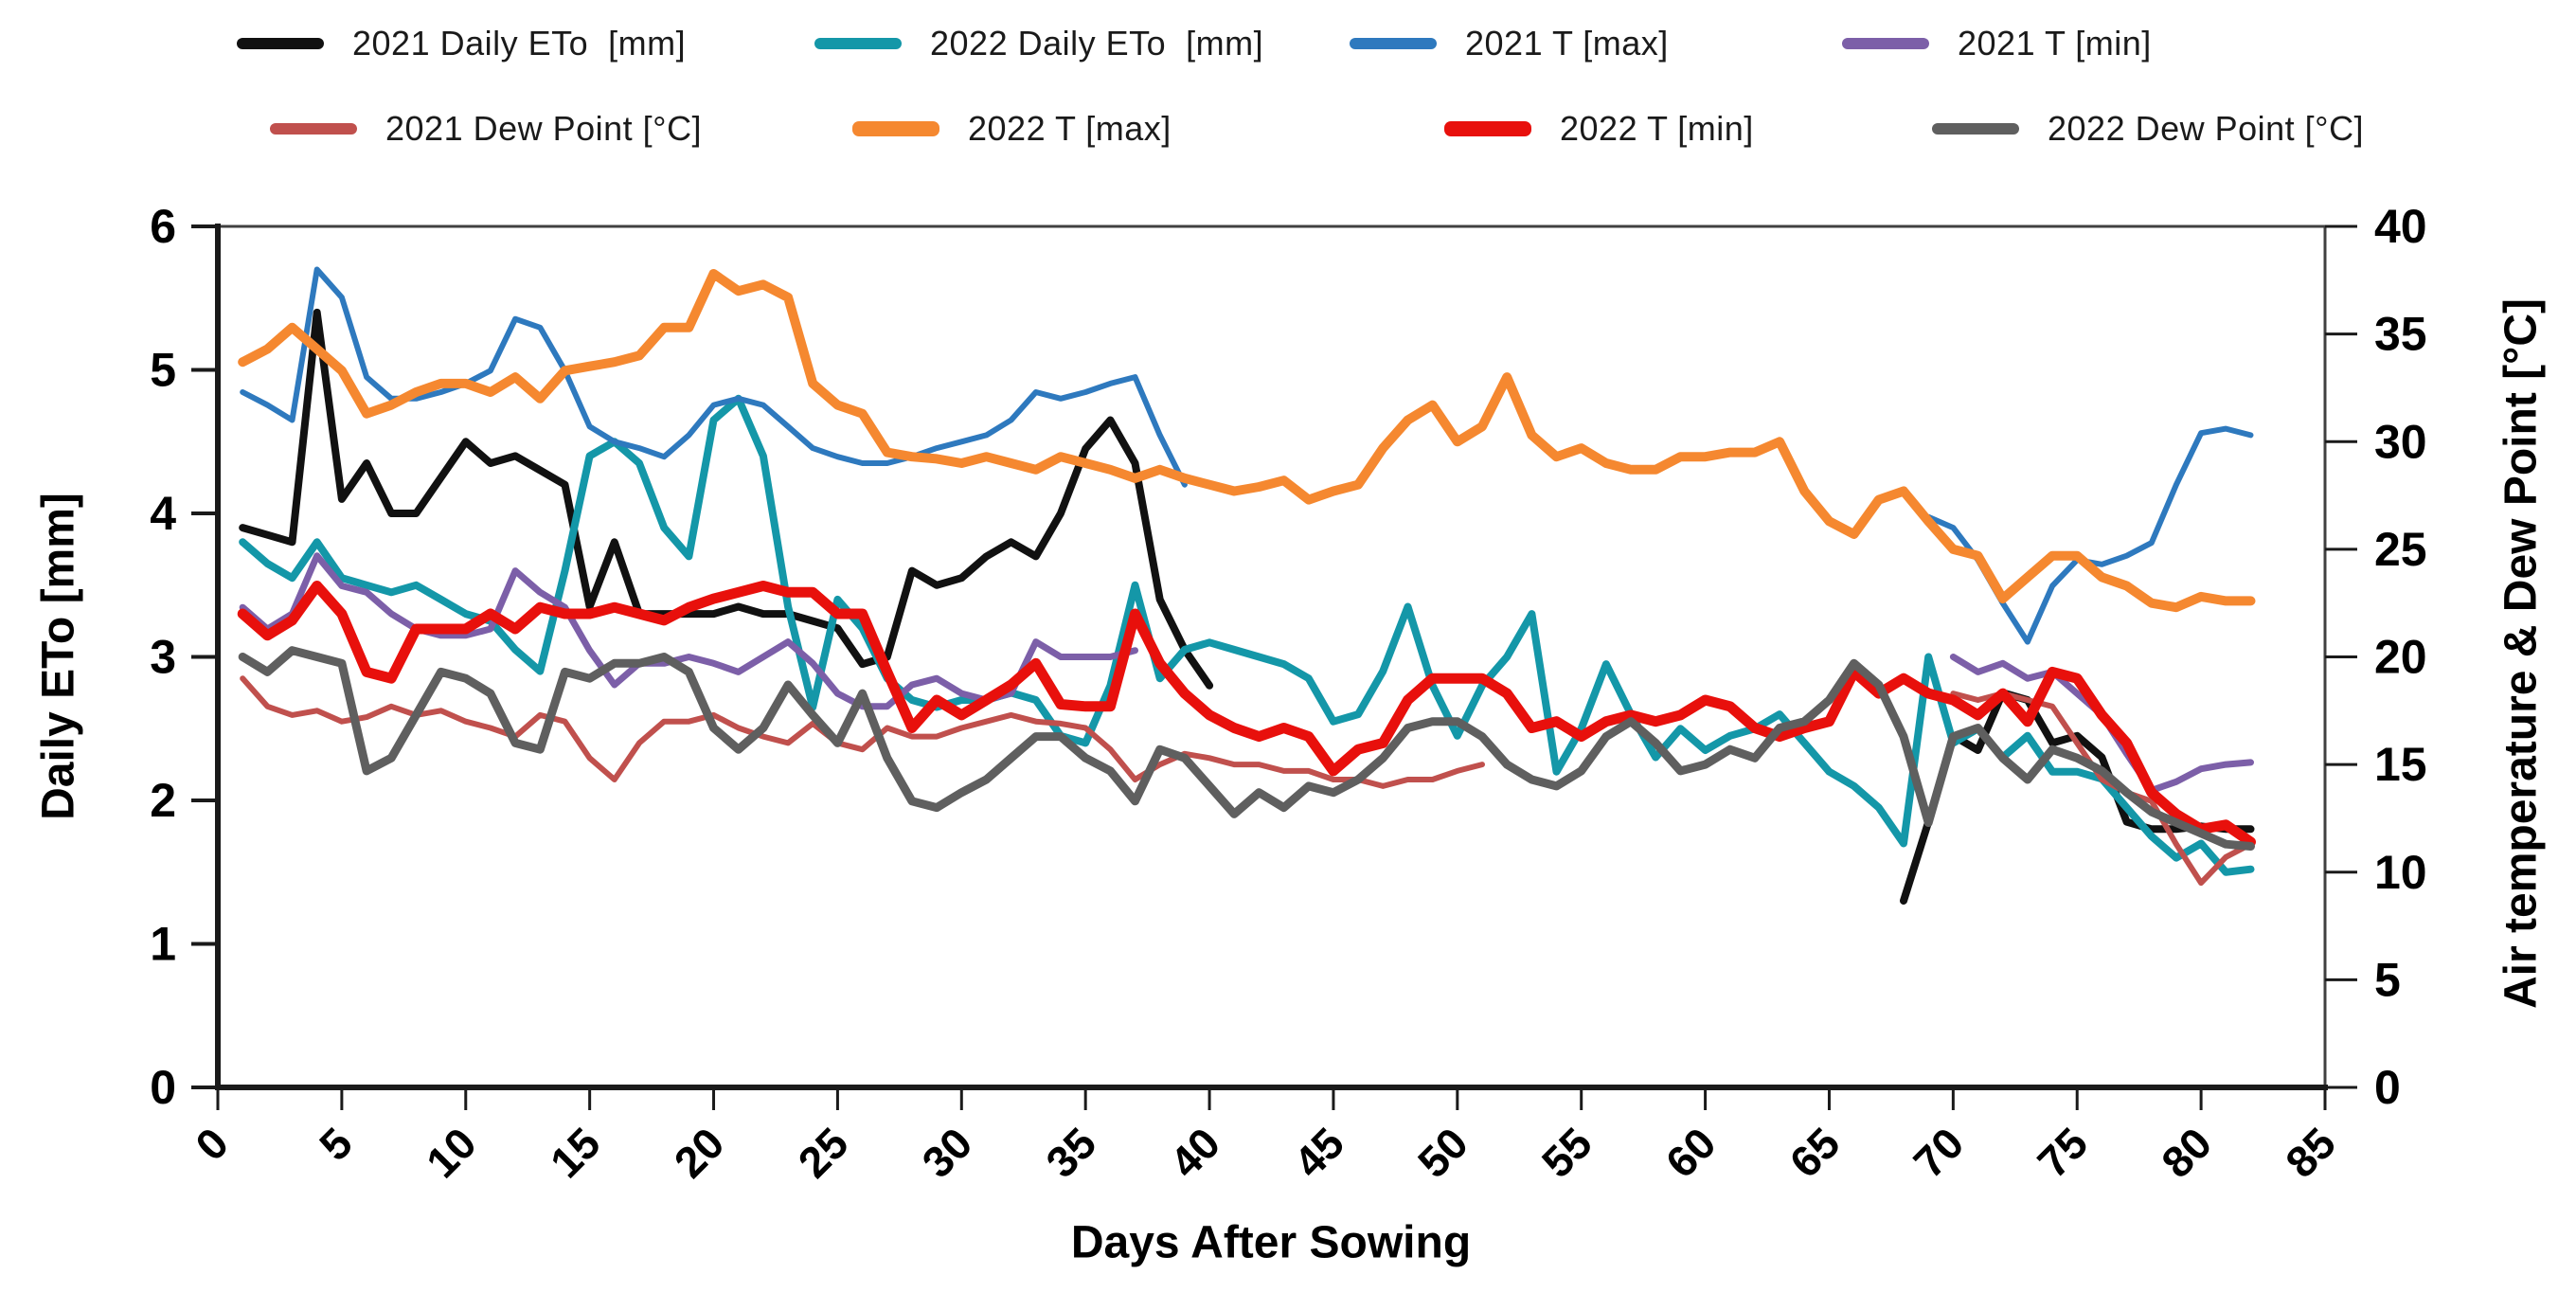 The image size is (2576, 1292). I want to click on y-left-tick-label: 5, so click(163, 370).